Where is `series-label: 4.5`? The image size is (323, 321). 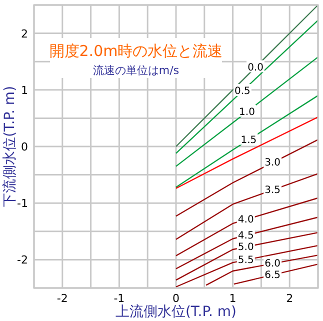
series-label: 4.5 is located at coordinates (246, 236).